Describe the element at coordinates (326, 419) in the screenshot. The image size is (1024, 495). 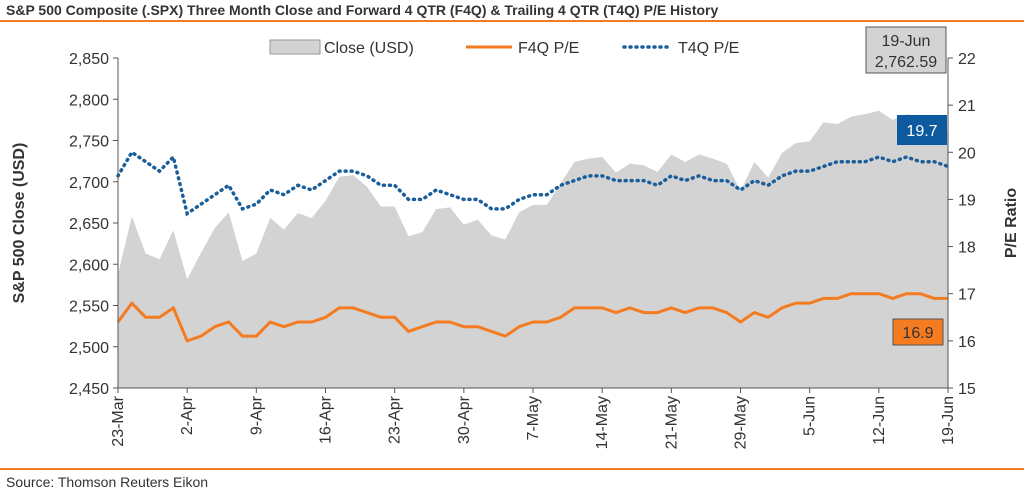
I see `x-tick-label: 16-Apr` at that location.